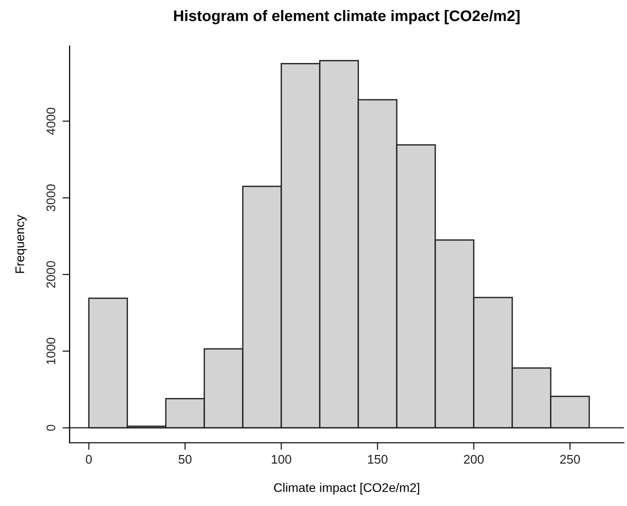 The image size is (627, 506). Describe the element at coordinates (51, 121) in the screenshot. I see `y-tick-label: 4000` at that location.